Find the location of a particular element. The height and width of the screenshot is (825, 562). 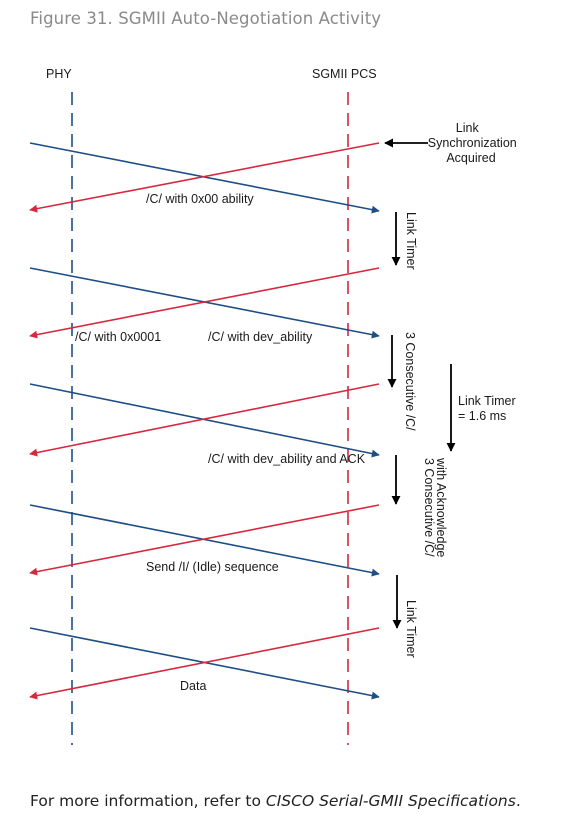

footer-suffix: . is located at coordinates (518, 801).